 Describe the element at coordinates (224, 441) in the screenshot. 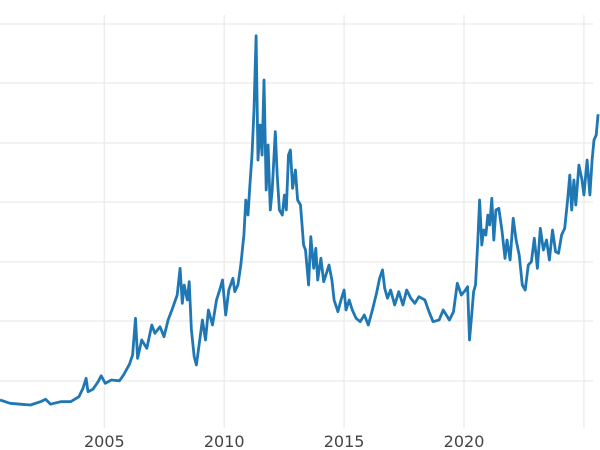

I see `x-tick-label: 2010` at that location.